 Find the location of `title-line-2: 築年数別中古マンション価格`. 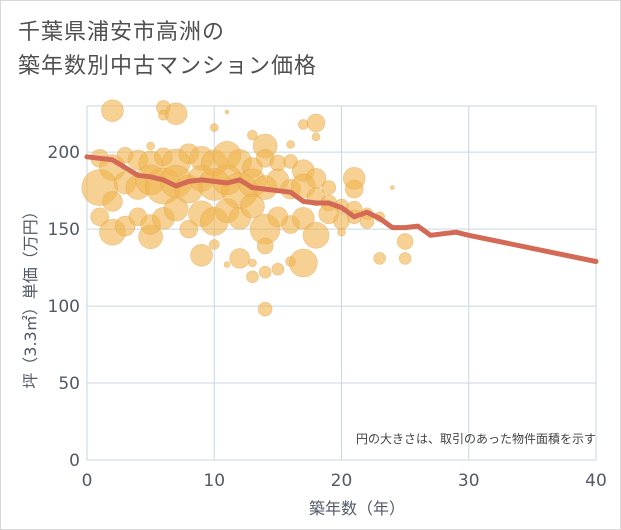

title-line-2: 築年数別中古マンション価格 is located at coordinates (168, 66).